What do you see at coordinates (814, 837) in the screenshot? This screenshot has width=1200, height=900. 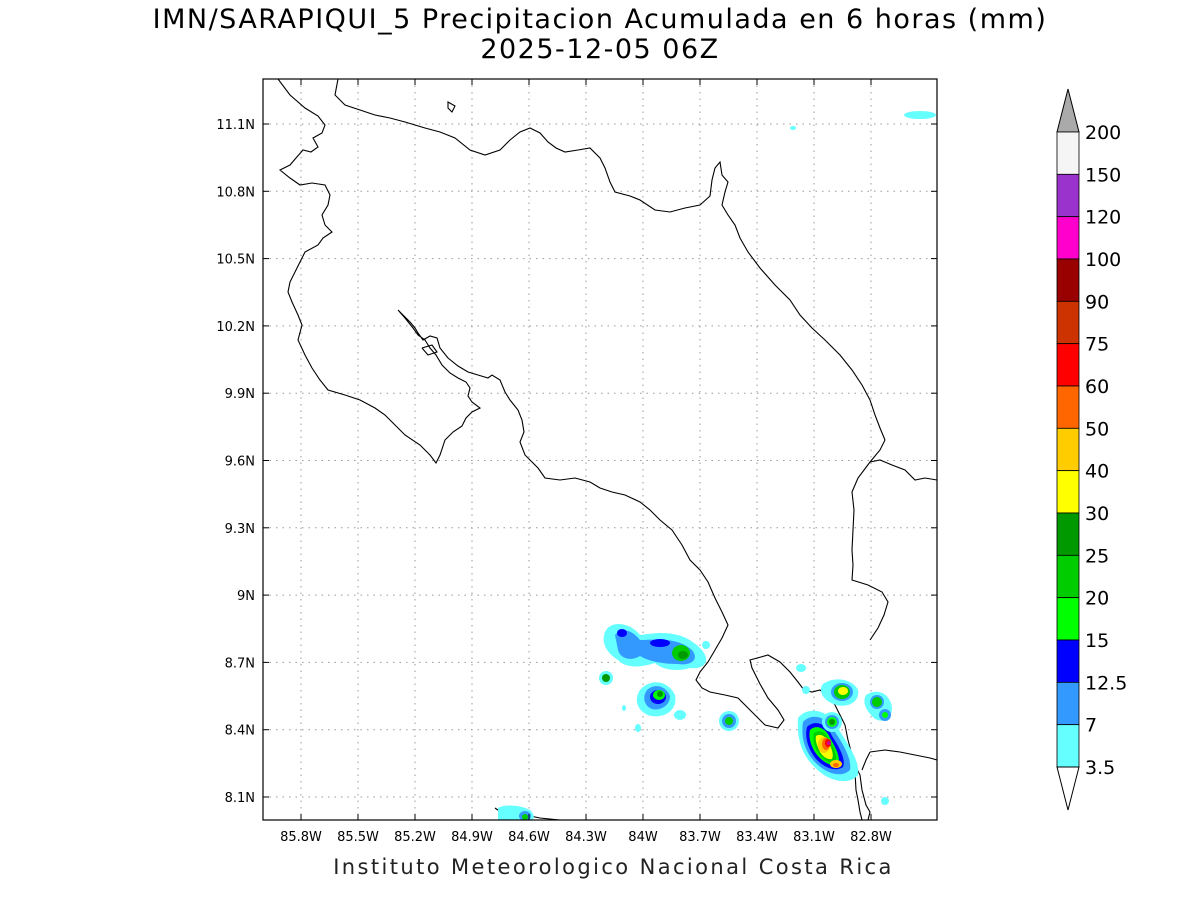 I see `lon-tick-label: 83.1W` at bounding box center [814, 837].